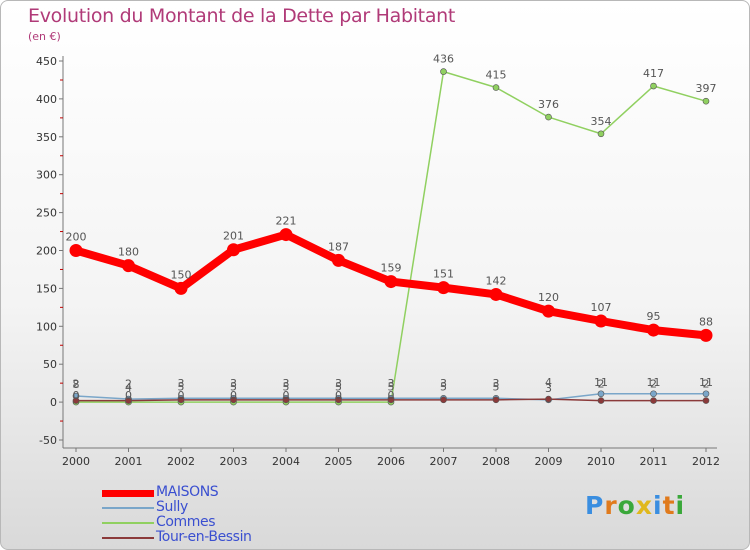 The height and width of the screenshot is (550, 750). What do you see at coordinates (496, 280) in the screenshot?
I see `data-label-maisons: 142` at bounding box center [496, 280].